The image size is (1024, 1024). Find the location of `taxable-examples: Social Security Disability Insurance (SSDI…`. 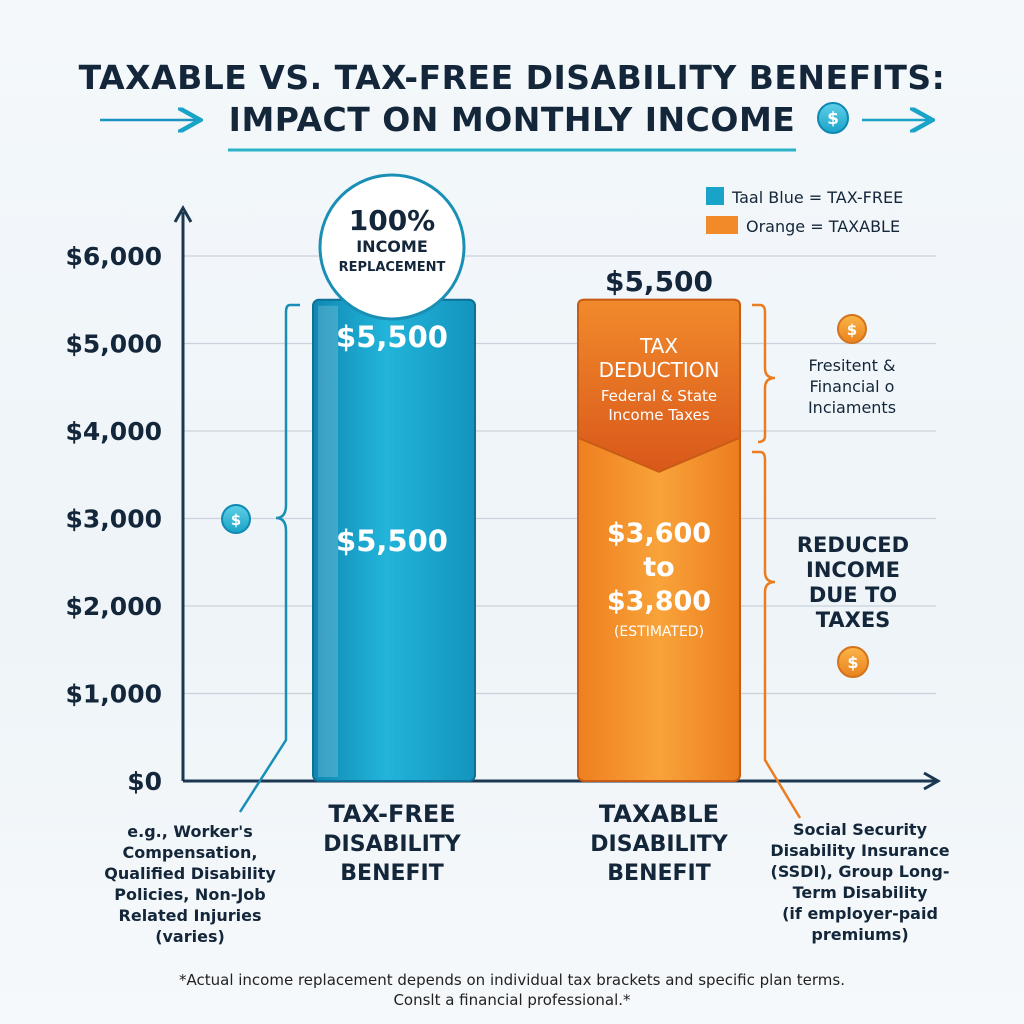

taxable-examples: Social Security Disability Insurance (SSDI… is located at coordinates (859, 882).